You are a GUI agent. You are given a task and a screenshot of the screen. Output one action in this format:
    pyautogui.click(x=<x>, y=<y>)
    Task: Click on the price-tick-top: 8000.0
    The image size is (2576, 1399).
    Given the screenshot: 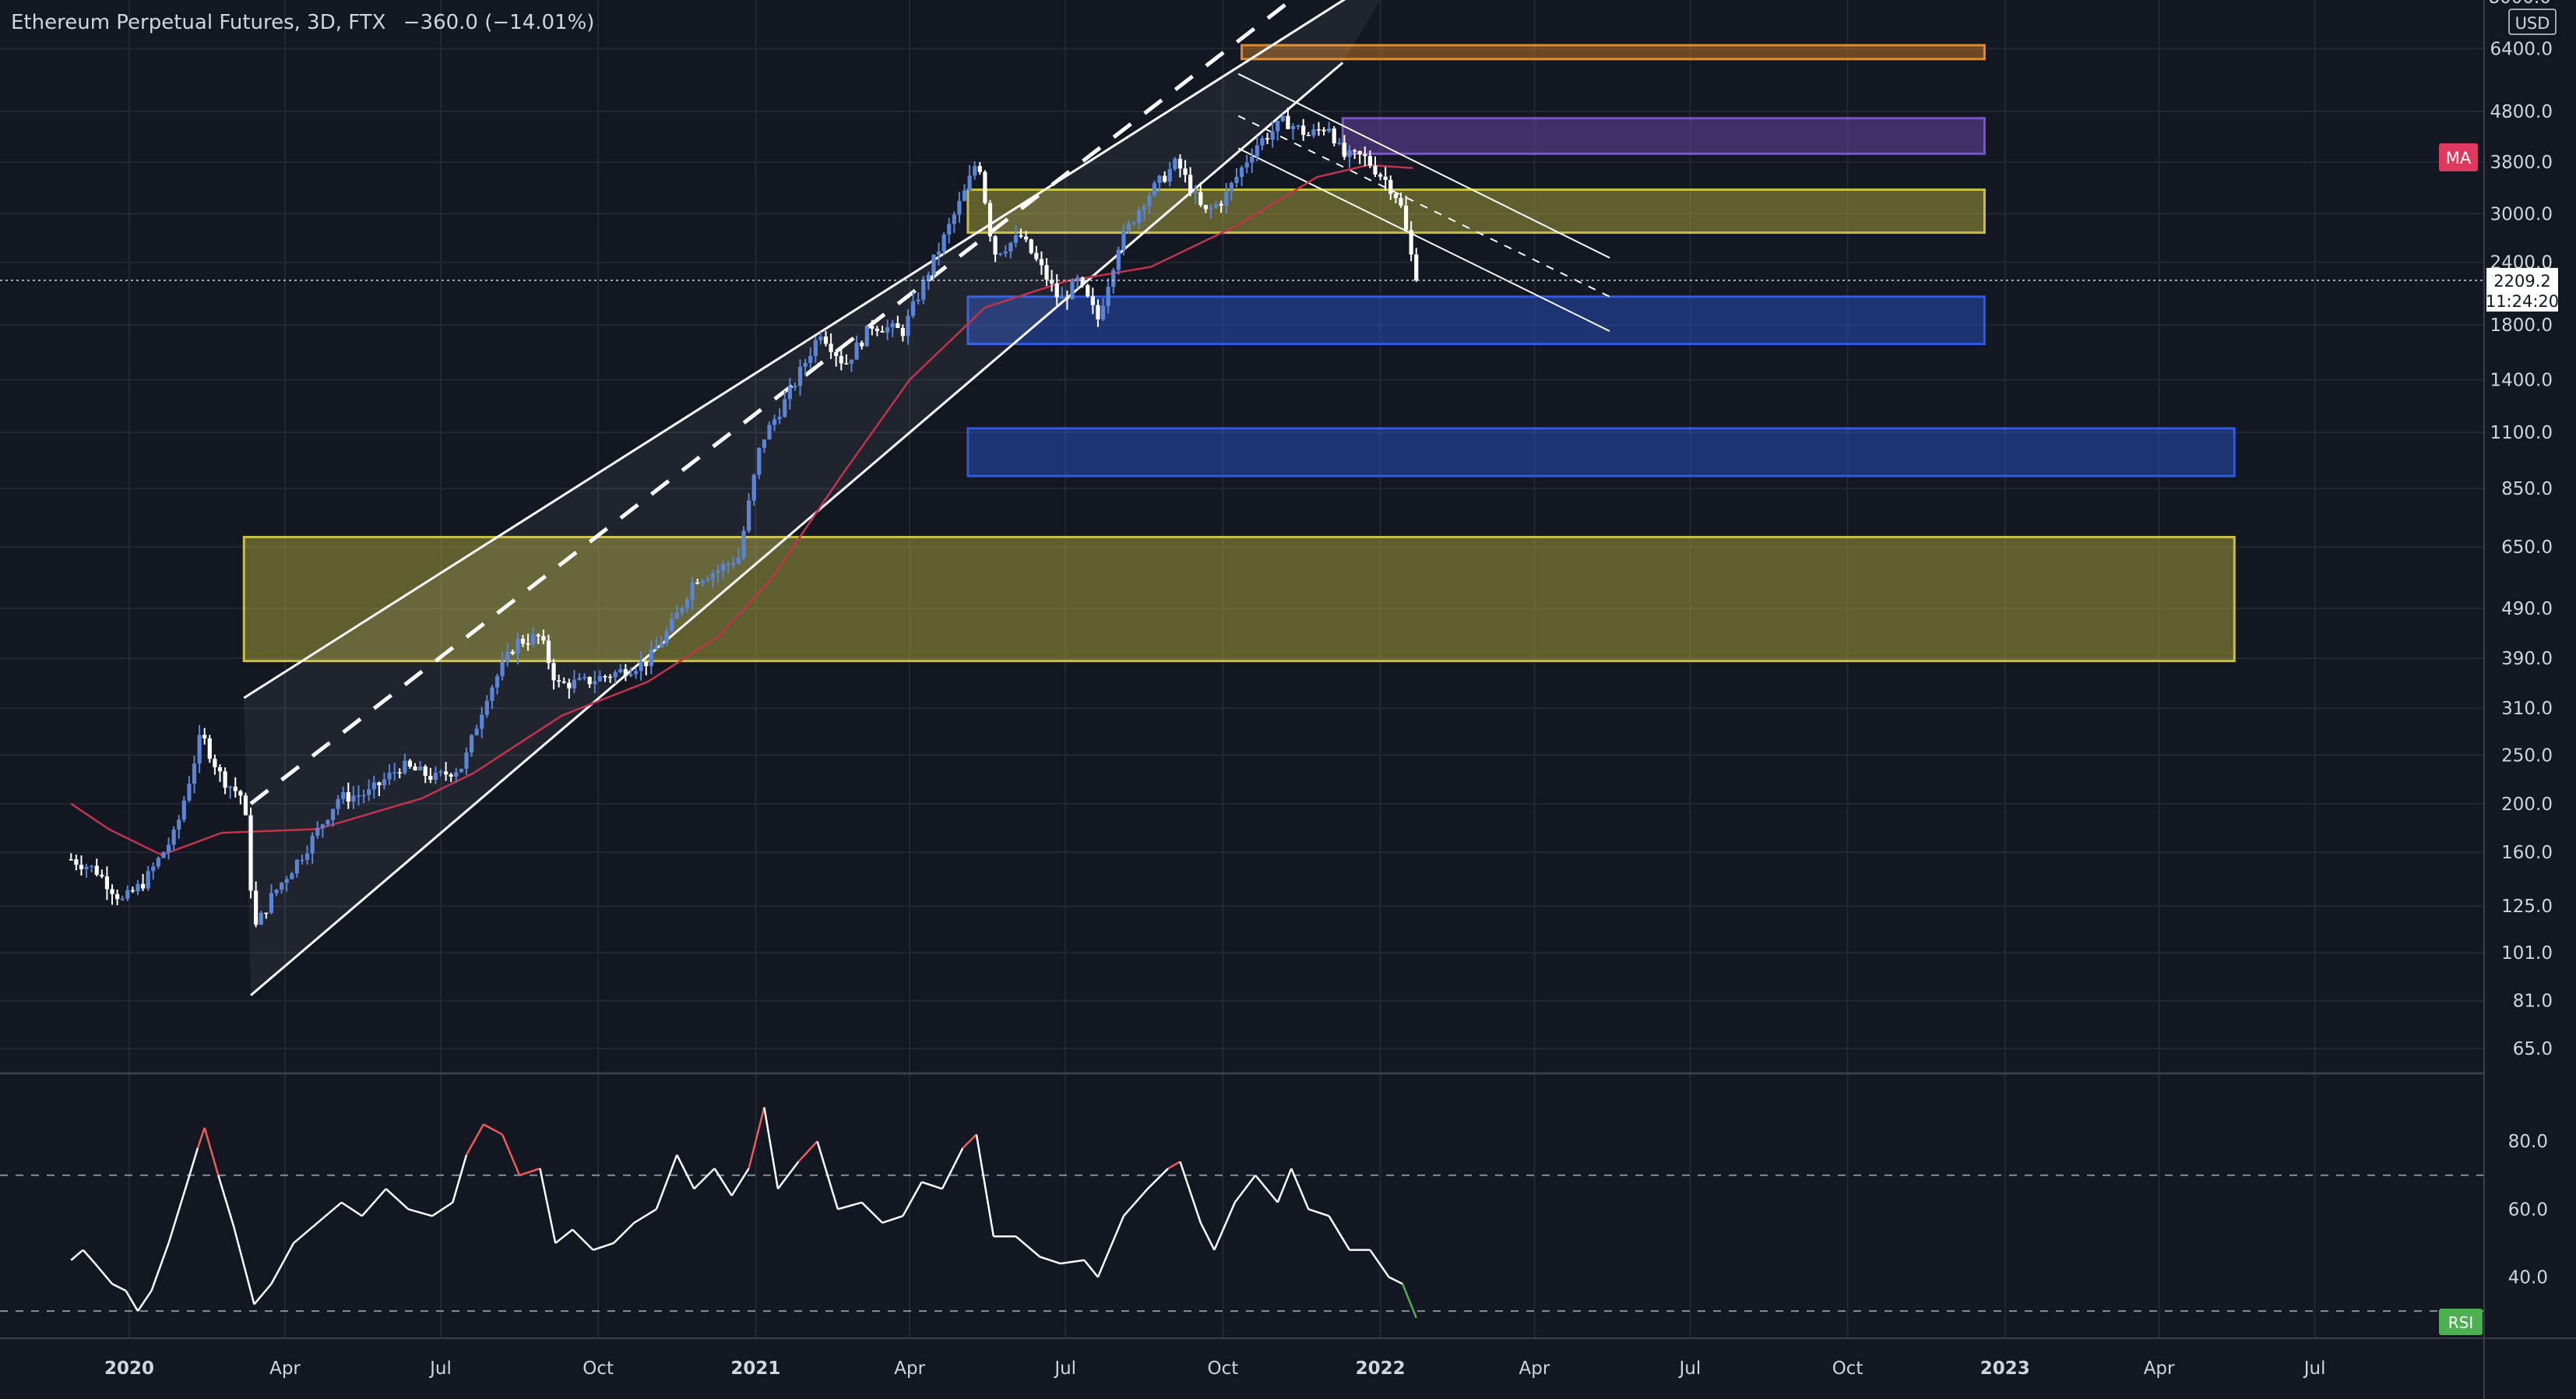 What is the action you would take?
    pyautogui.click(x=2520, y=4)
    